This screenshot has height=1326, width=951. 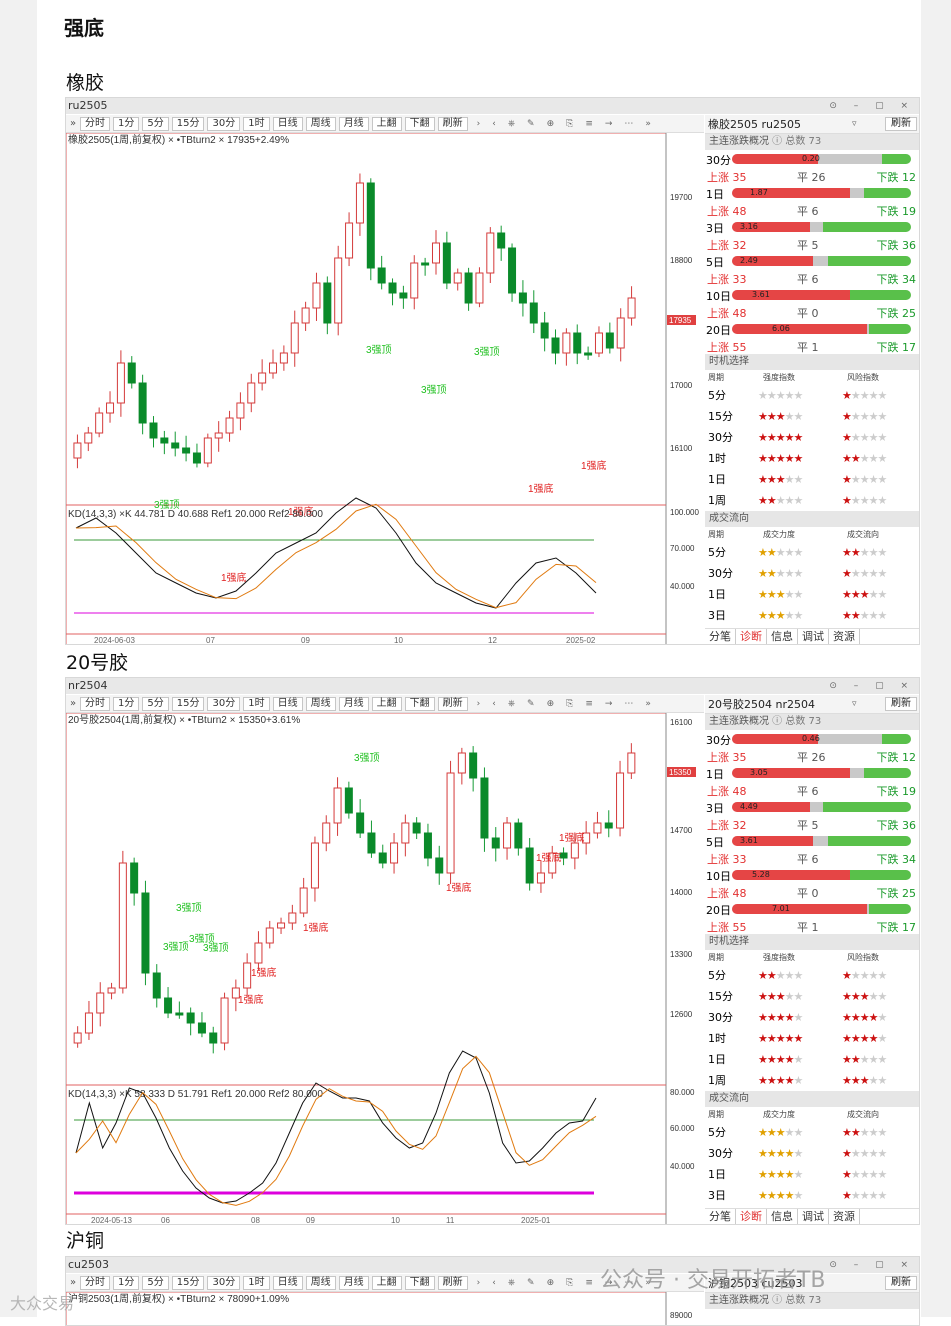 I want to click on down-count: 下跌 25, so click(x=896, y=313).